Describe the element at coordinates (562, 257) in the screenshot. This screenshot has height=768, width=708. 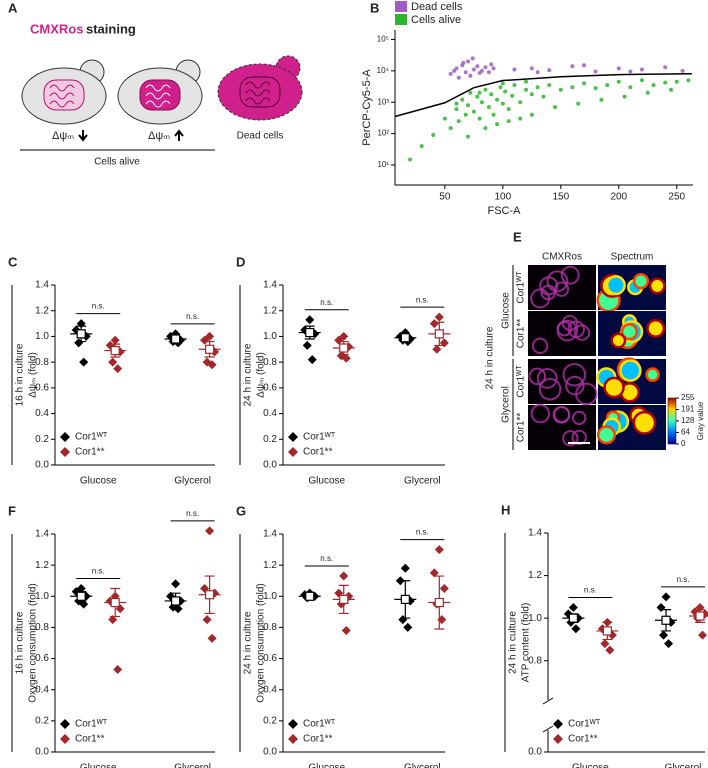
I see `column-label: CMXRos` at that location.